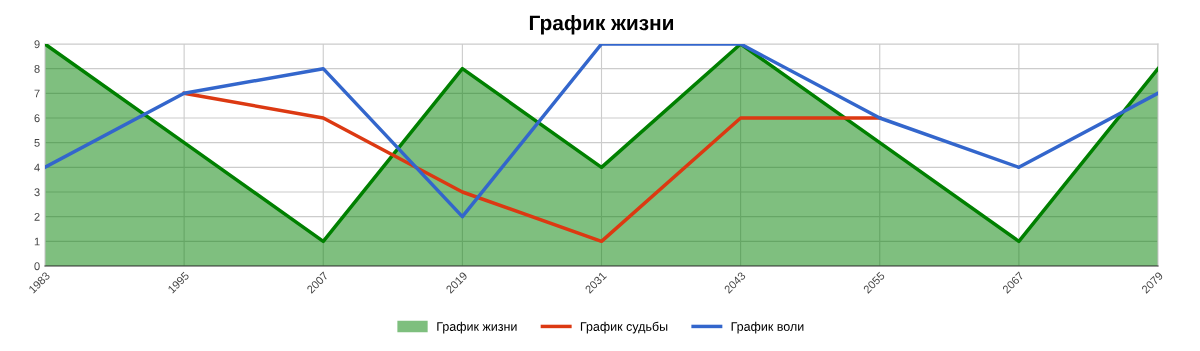 This screenshot has height=351, width=1200. I want to click on y-tick-label: 4, so click(37, 167).